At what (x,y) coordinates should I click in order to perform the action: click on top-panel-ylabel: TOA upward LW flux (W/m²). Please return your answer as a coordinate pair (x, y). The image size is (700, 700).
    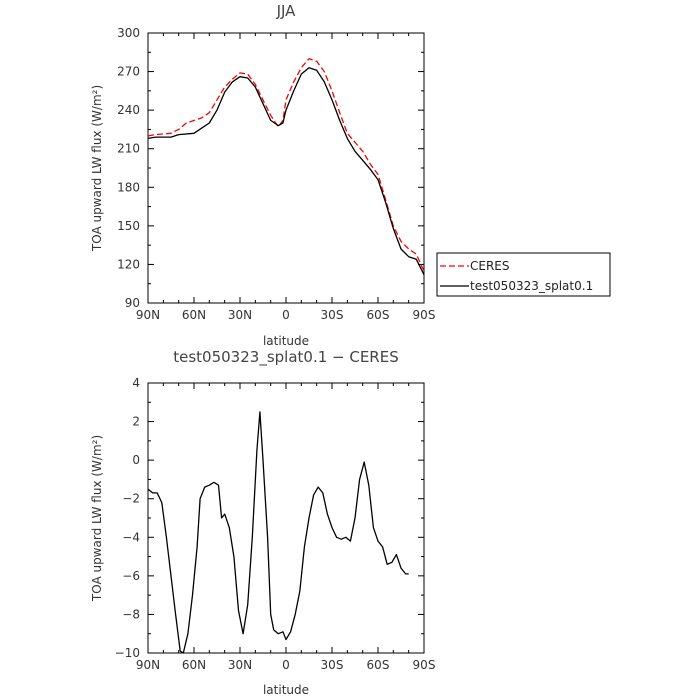
    Looking at the image, I should click on (97, 168).